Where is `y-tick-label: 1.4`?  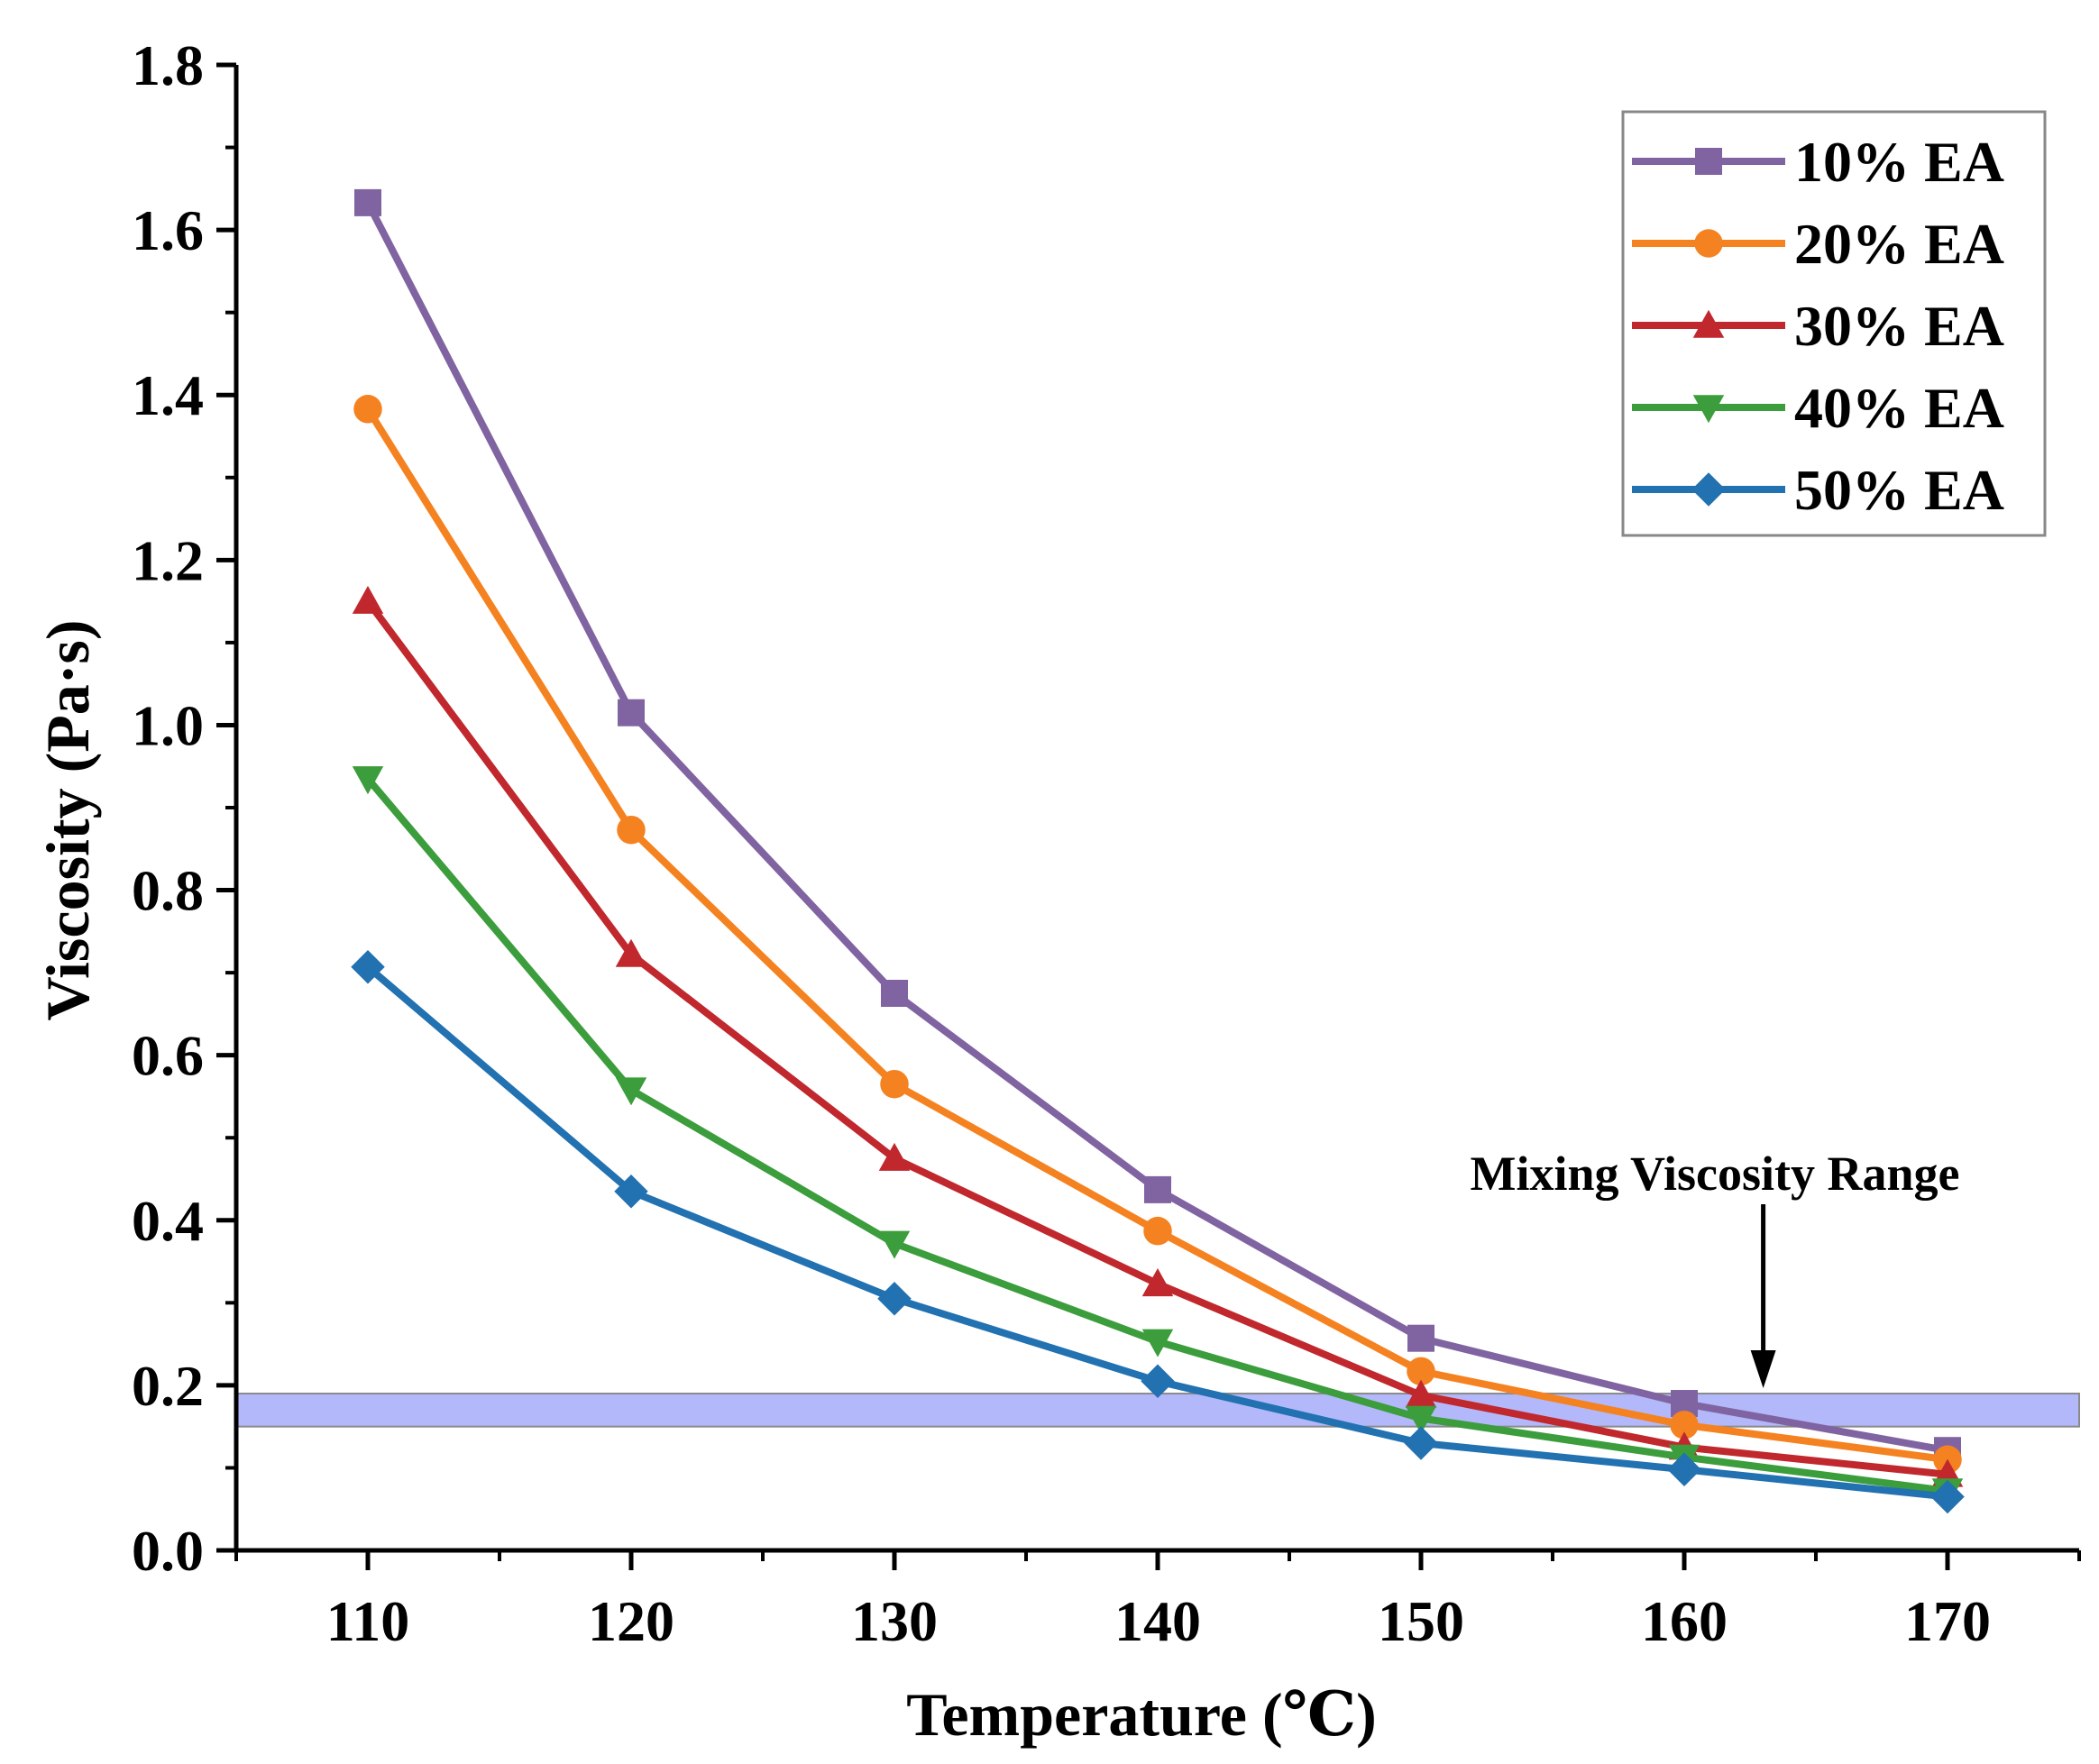
y-tick-label: 1.4 is located at coordinates (168, 395).